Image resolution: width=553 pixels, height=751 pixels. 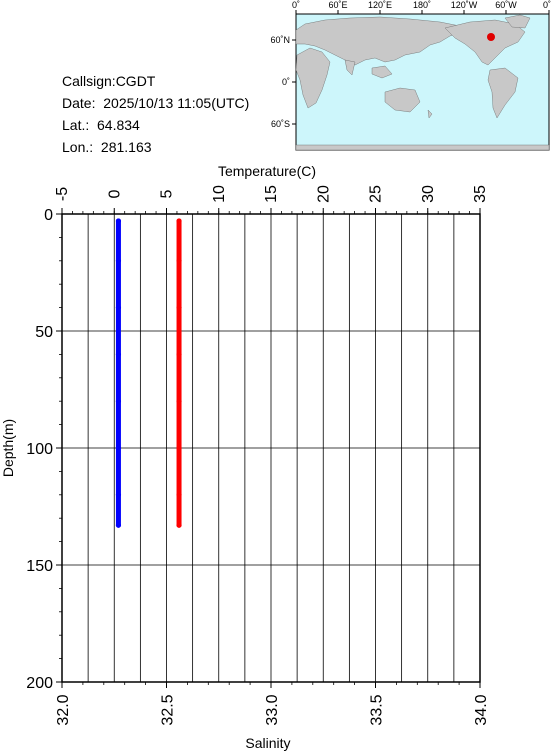 I want to click on top-axis-tick-label: 20, so click(x=323, y=194).